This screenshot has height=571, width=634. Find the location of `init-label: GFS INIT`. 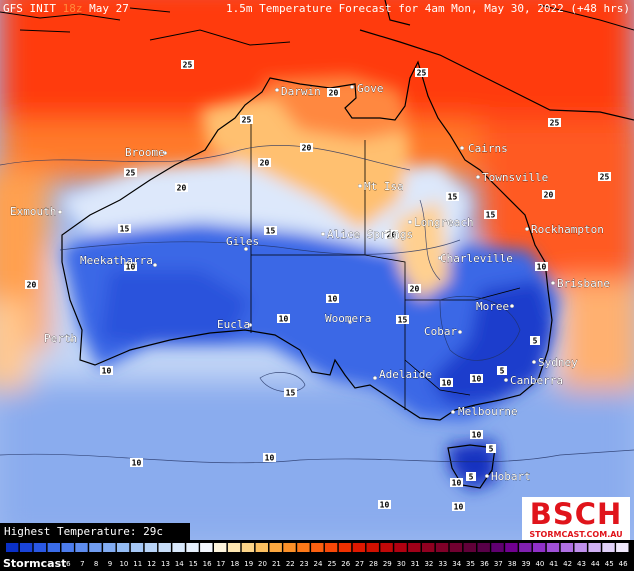

init-label: GFS INIT is located at coordinates (29, 8).